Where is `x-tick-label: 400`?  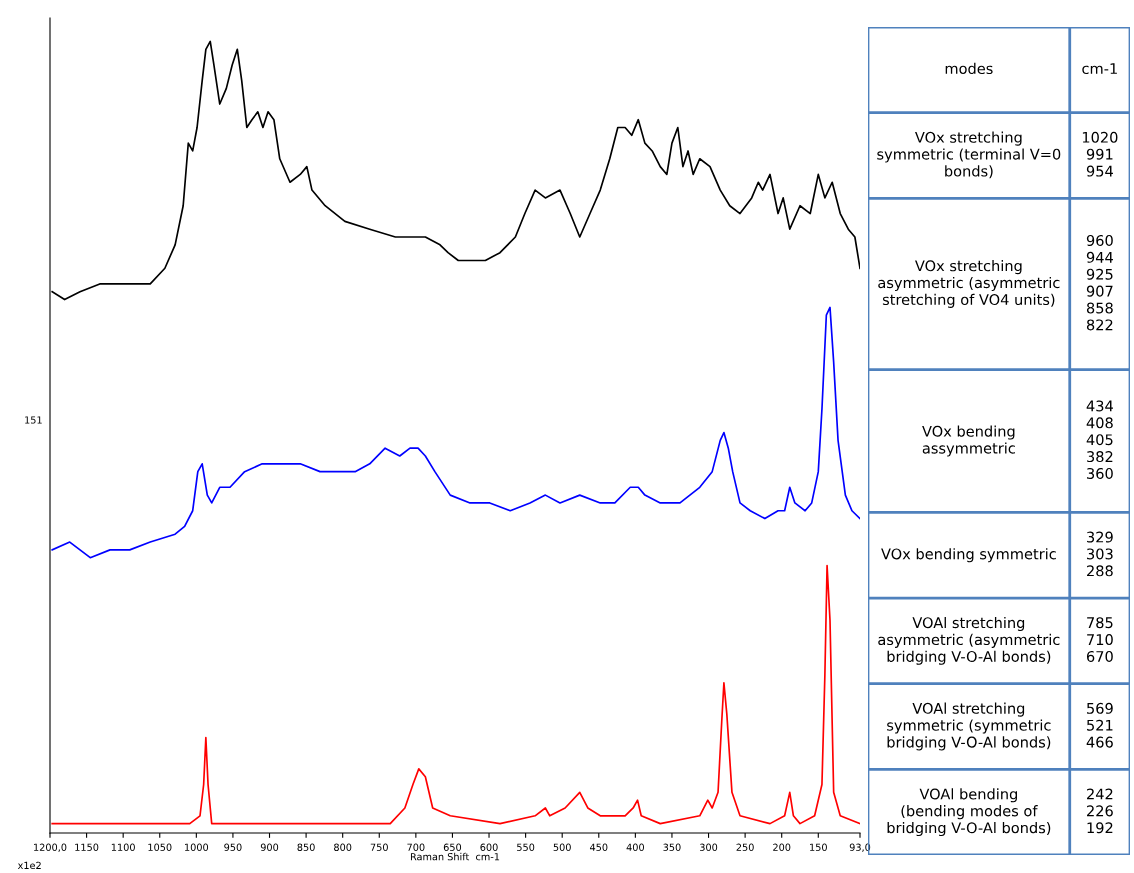 x-tick-label: 400 is located at coordinates (635, 847).